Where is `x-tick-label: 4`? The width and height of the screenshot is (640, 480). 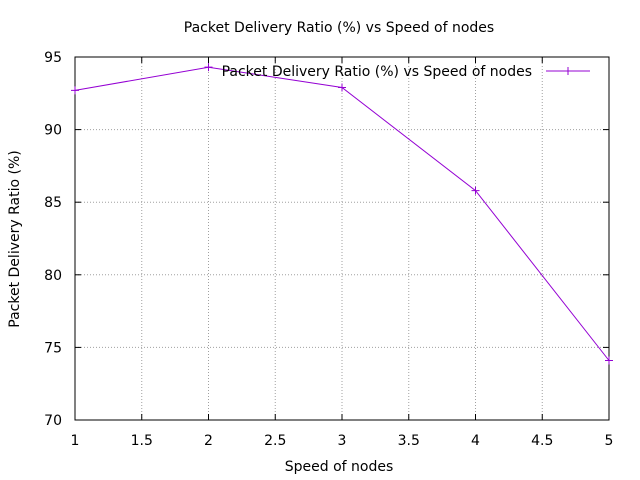
x-tick-label: 4 is located at coordinates (475, 441).